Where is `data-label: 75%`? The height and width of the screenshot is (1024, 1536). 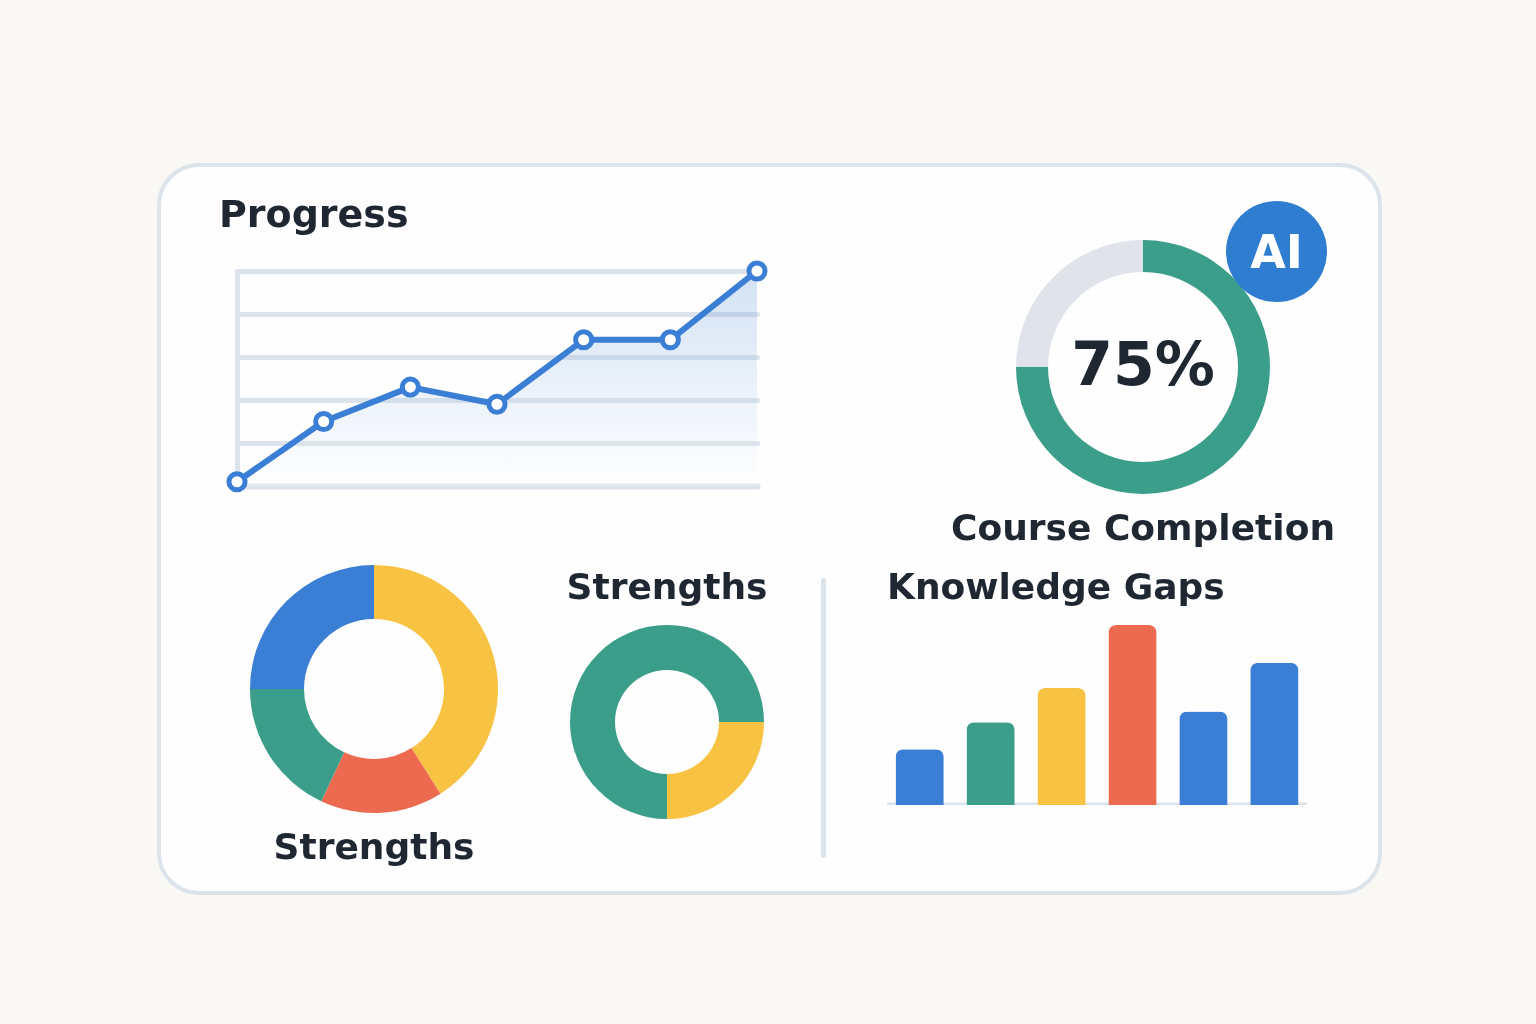 data-label: 75% is located at coordinates (1143, 364).